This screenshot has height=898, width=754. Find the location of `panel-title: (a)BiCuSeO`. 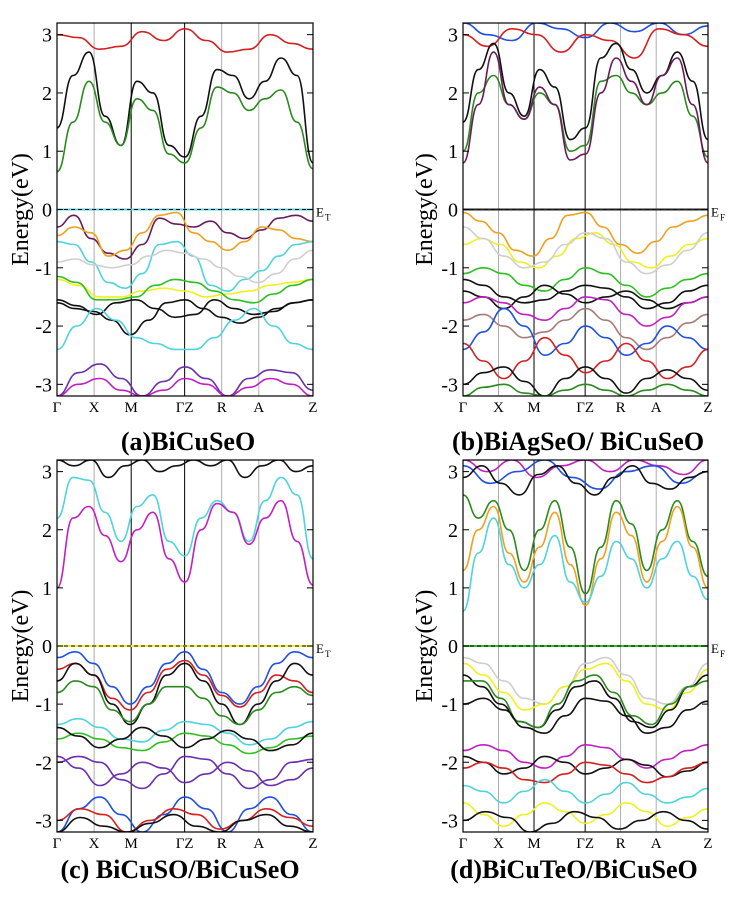

panel-title: (a)BiCuSeO is located at coordinates (188, 441).